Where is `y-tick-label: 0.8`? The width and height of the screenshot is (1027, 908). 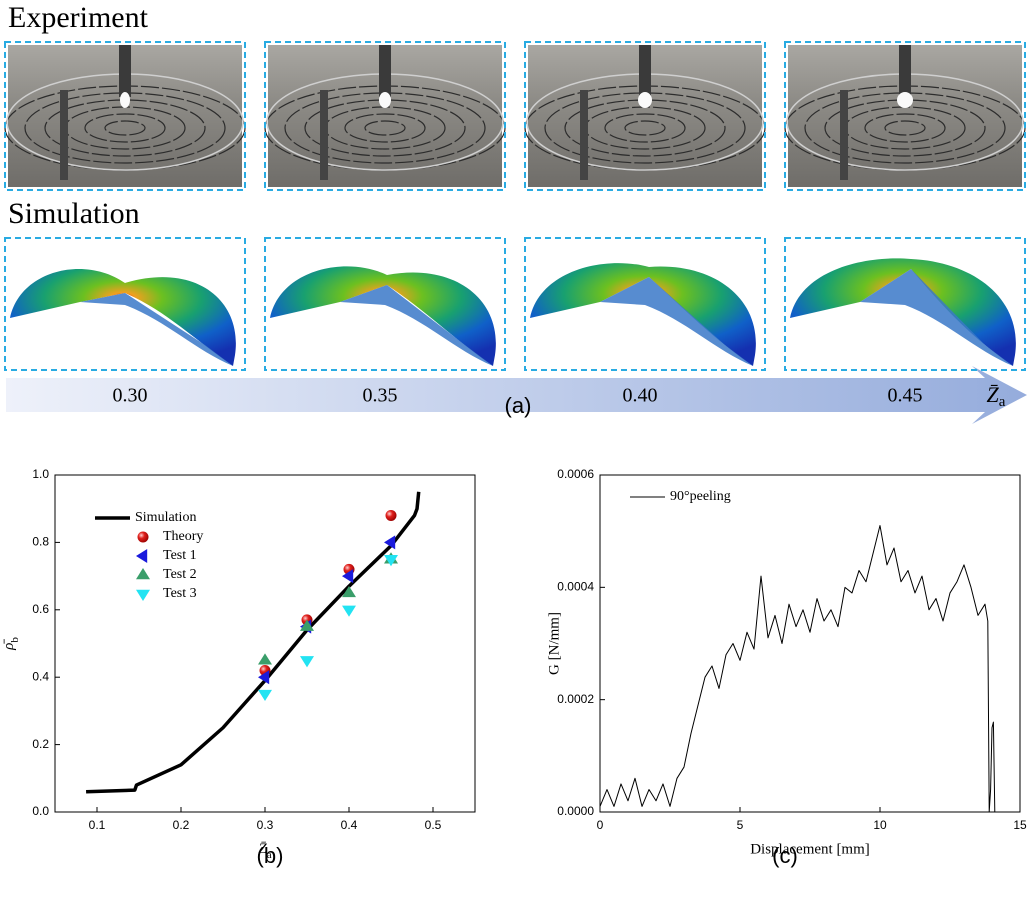
y-tick-label: 0.8 is located at coordinates (40, 542).